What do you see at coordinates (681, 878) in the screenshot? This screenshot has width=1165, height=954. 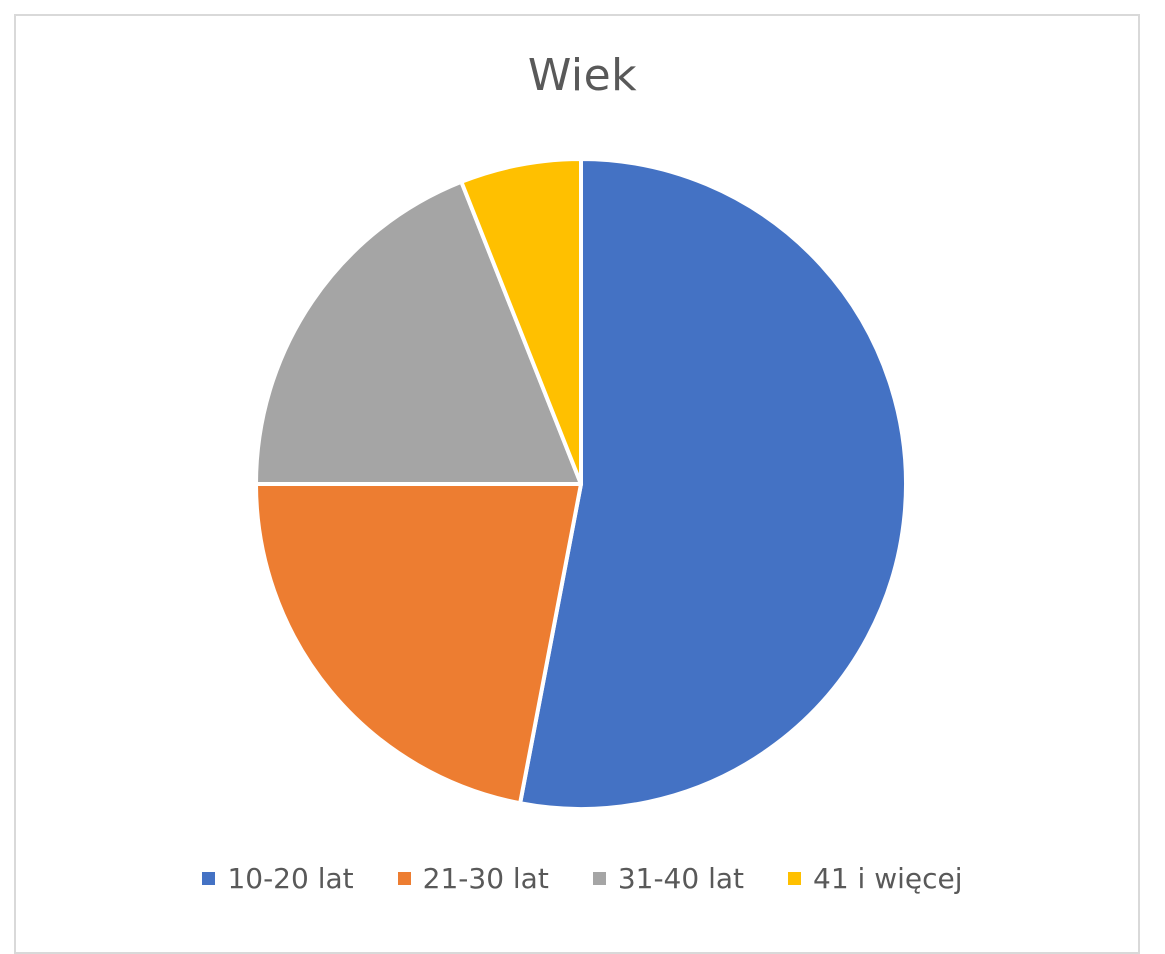 I see `legend-label: 31-40 lat` at bounding box center [681, 878].